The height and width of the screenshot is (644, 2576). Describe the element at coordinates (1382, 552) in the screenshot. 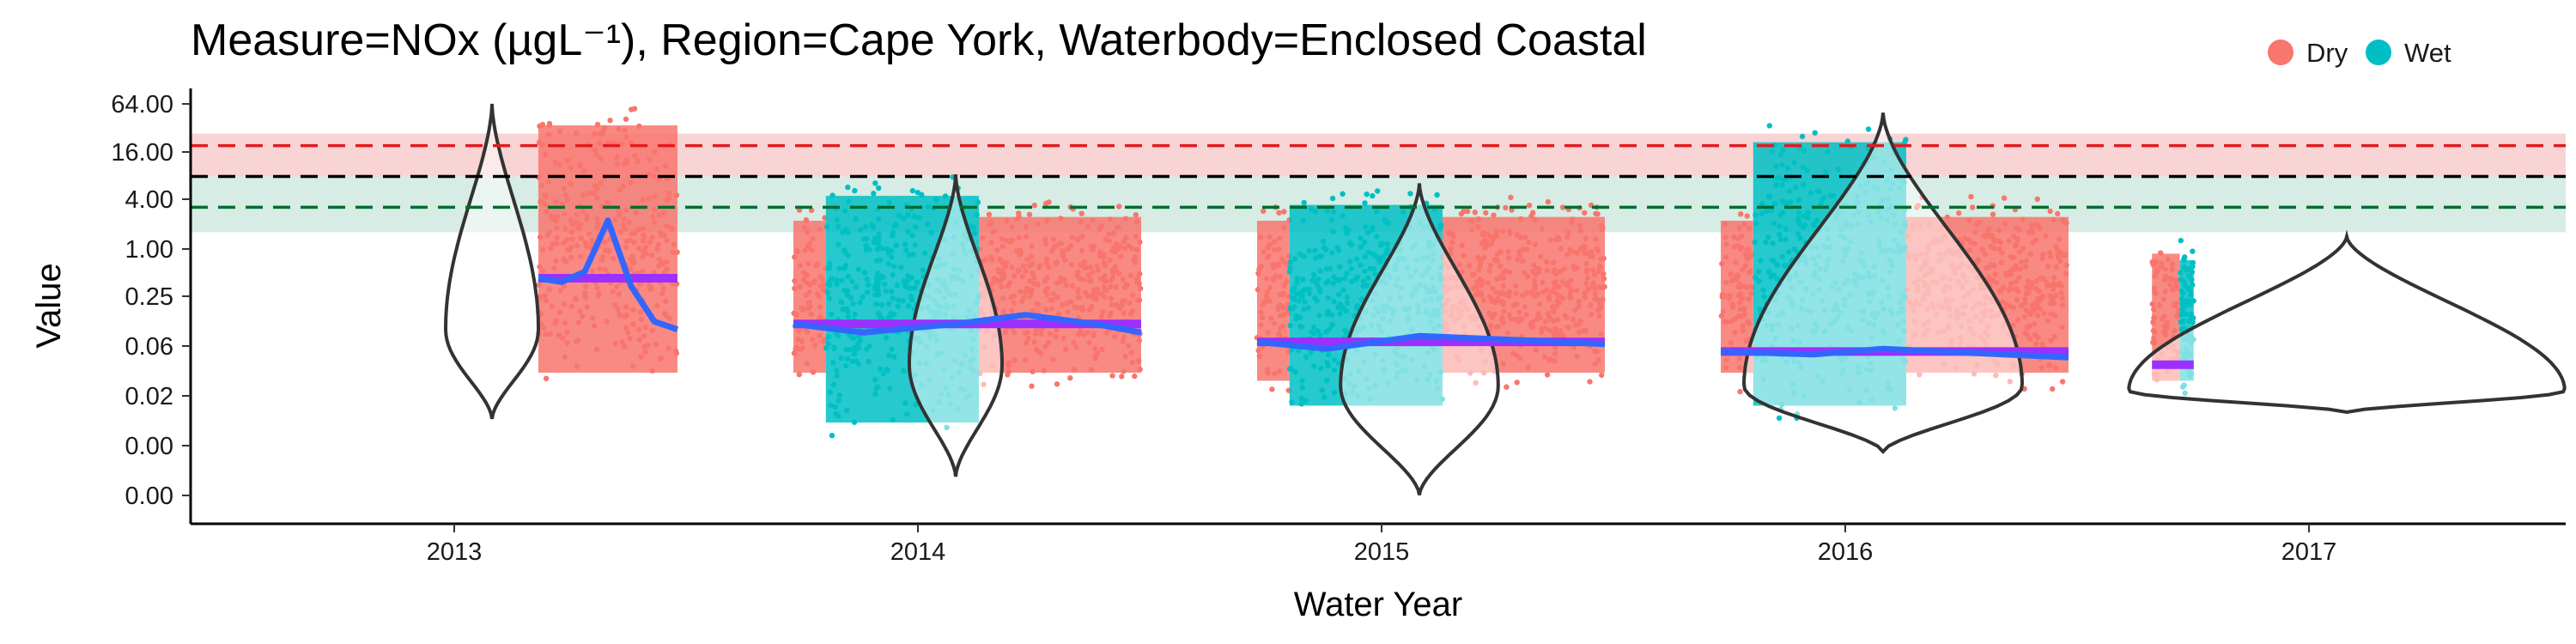

I see `x-tick-label: 2015` at that location.